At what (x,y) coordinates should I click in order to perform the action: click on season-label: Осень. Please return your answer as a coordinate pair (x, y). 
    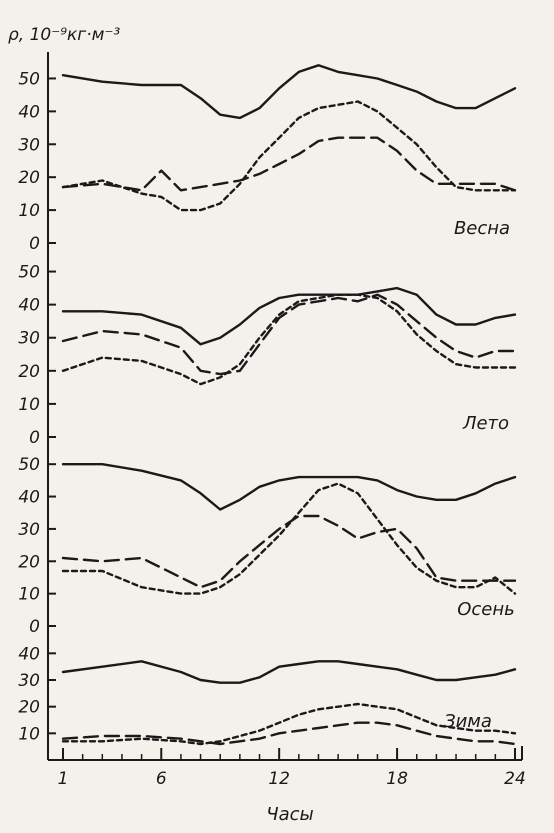
    Looking at the image, I should click on (486, 609).